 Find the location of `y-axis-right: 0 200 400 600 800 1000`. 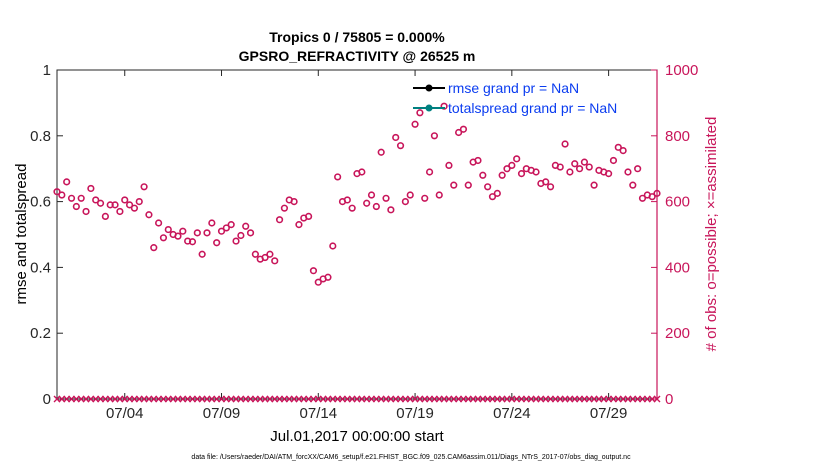

y-axis-right: 0 200 400 600 800 1000 is located at coordinates (674, 235).